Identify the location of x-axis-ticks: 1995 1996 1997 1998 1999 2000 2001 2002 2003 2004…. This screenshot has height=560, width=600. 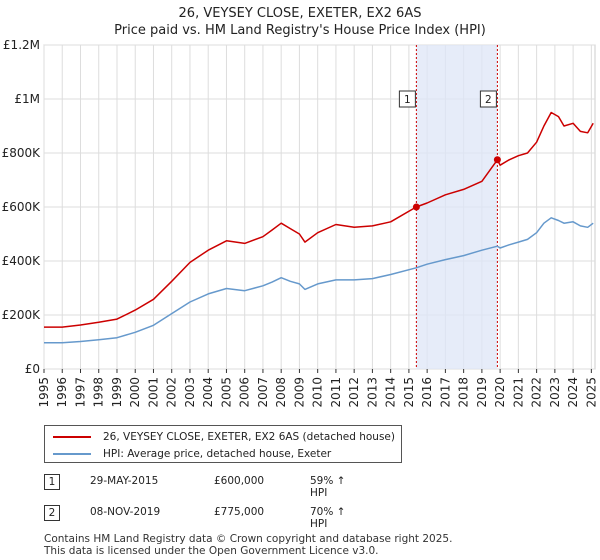
(317, 388).